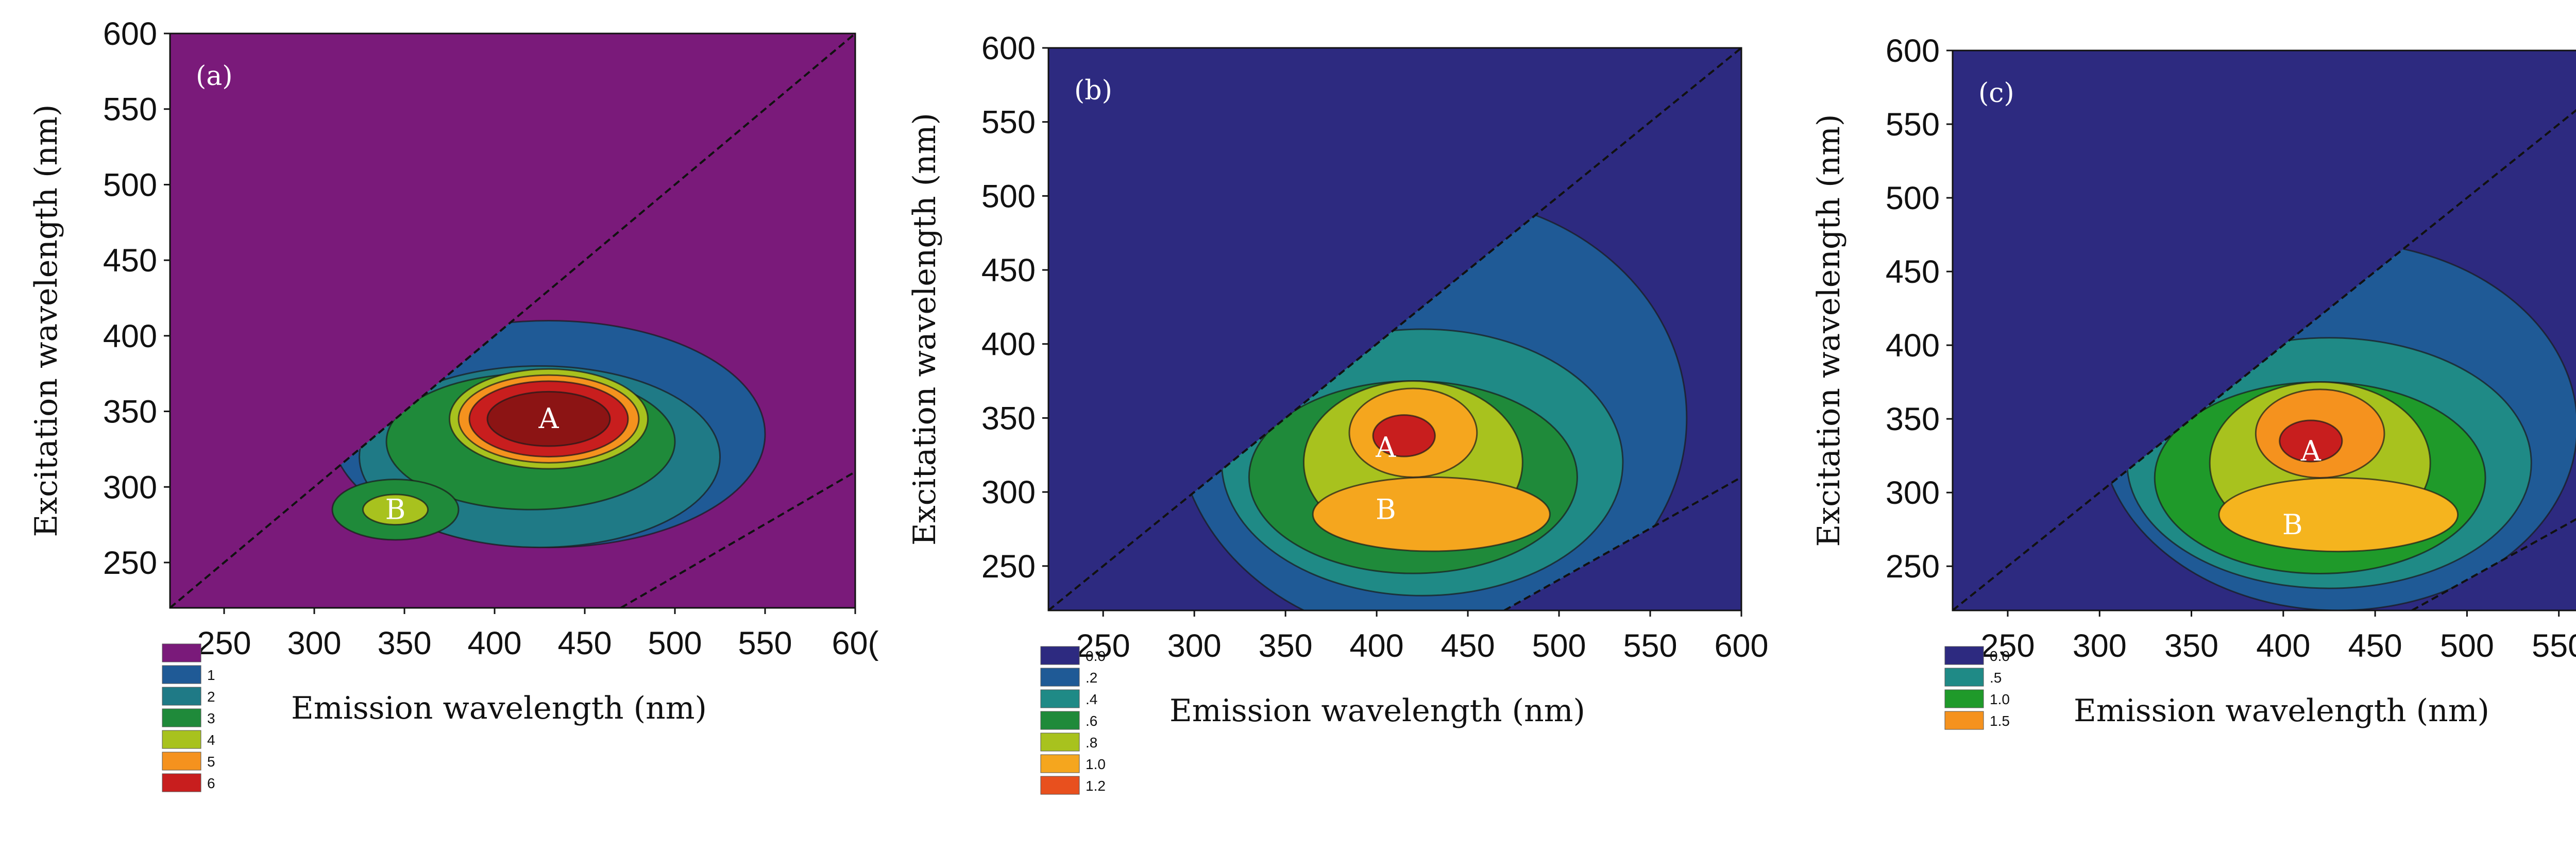  Describe the element at coordinates (211, 783) in the screenshot. I see `legend-label: 6` at that location.